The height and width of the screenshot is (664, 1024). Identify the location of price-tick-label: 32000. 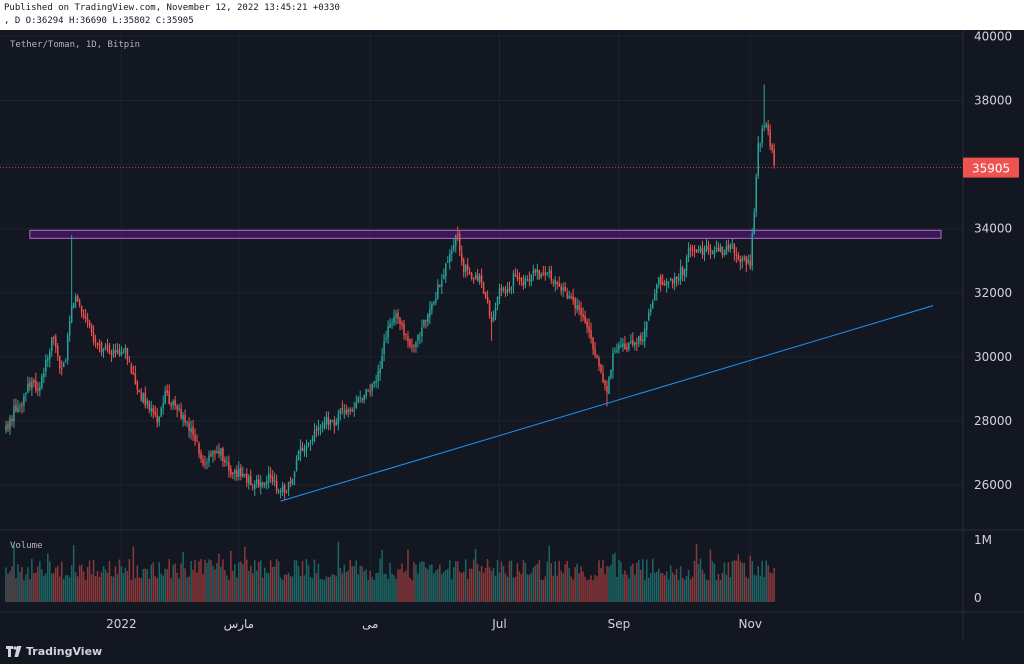
(993, 293).